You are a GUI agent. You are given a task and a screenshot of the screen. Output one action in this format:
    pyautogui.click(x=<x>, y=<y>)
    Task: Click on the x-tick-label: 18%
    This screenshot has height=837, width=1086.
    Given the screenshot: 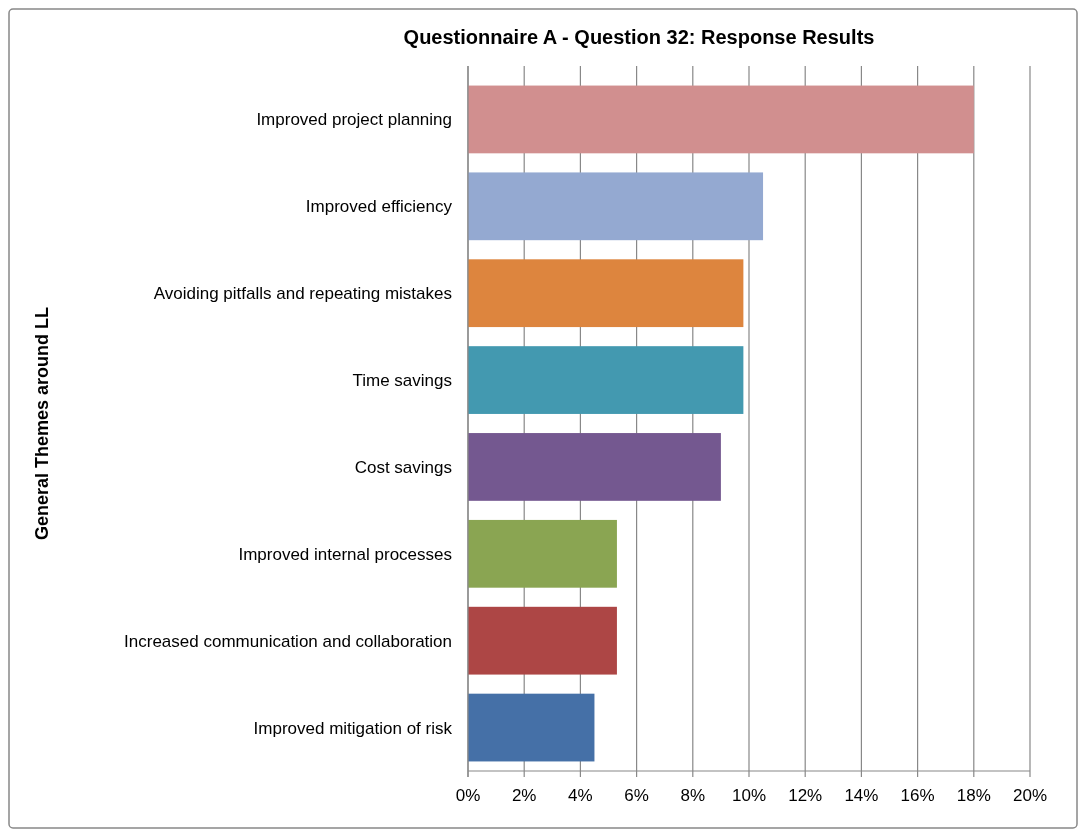 What is the action you would take?
    pyautogui.click(x=973, y=795)
    